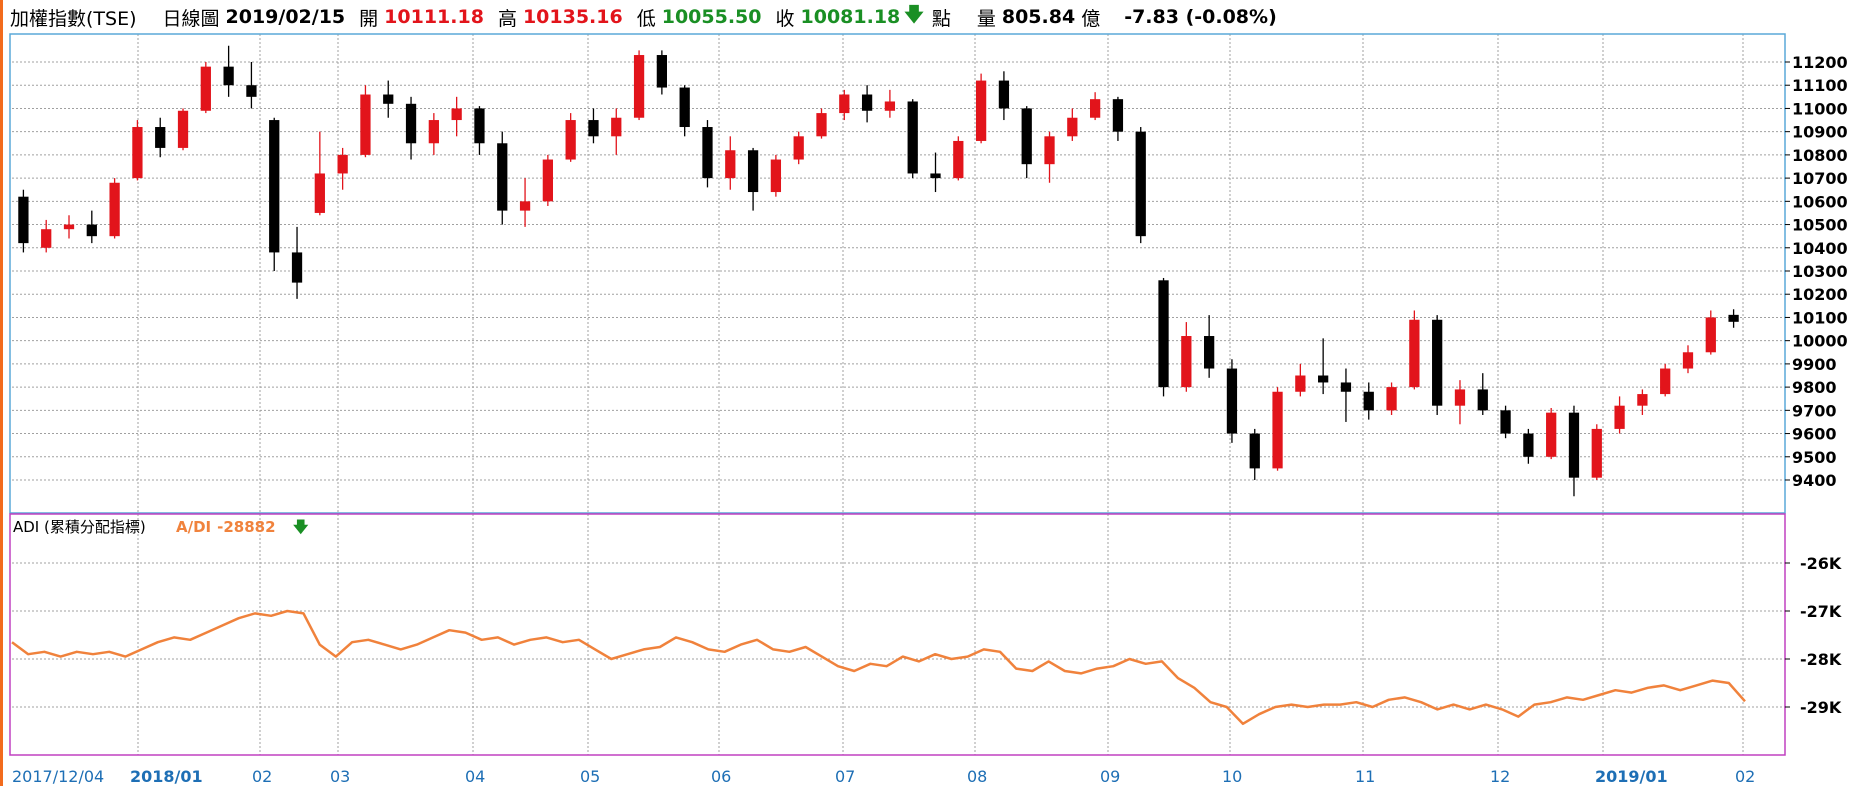  I want to click on y-tick-label: 9500, so click(1814, 457).